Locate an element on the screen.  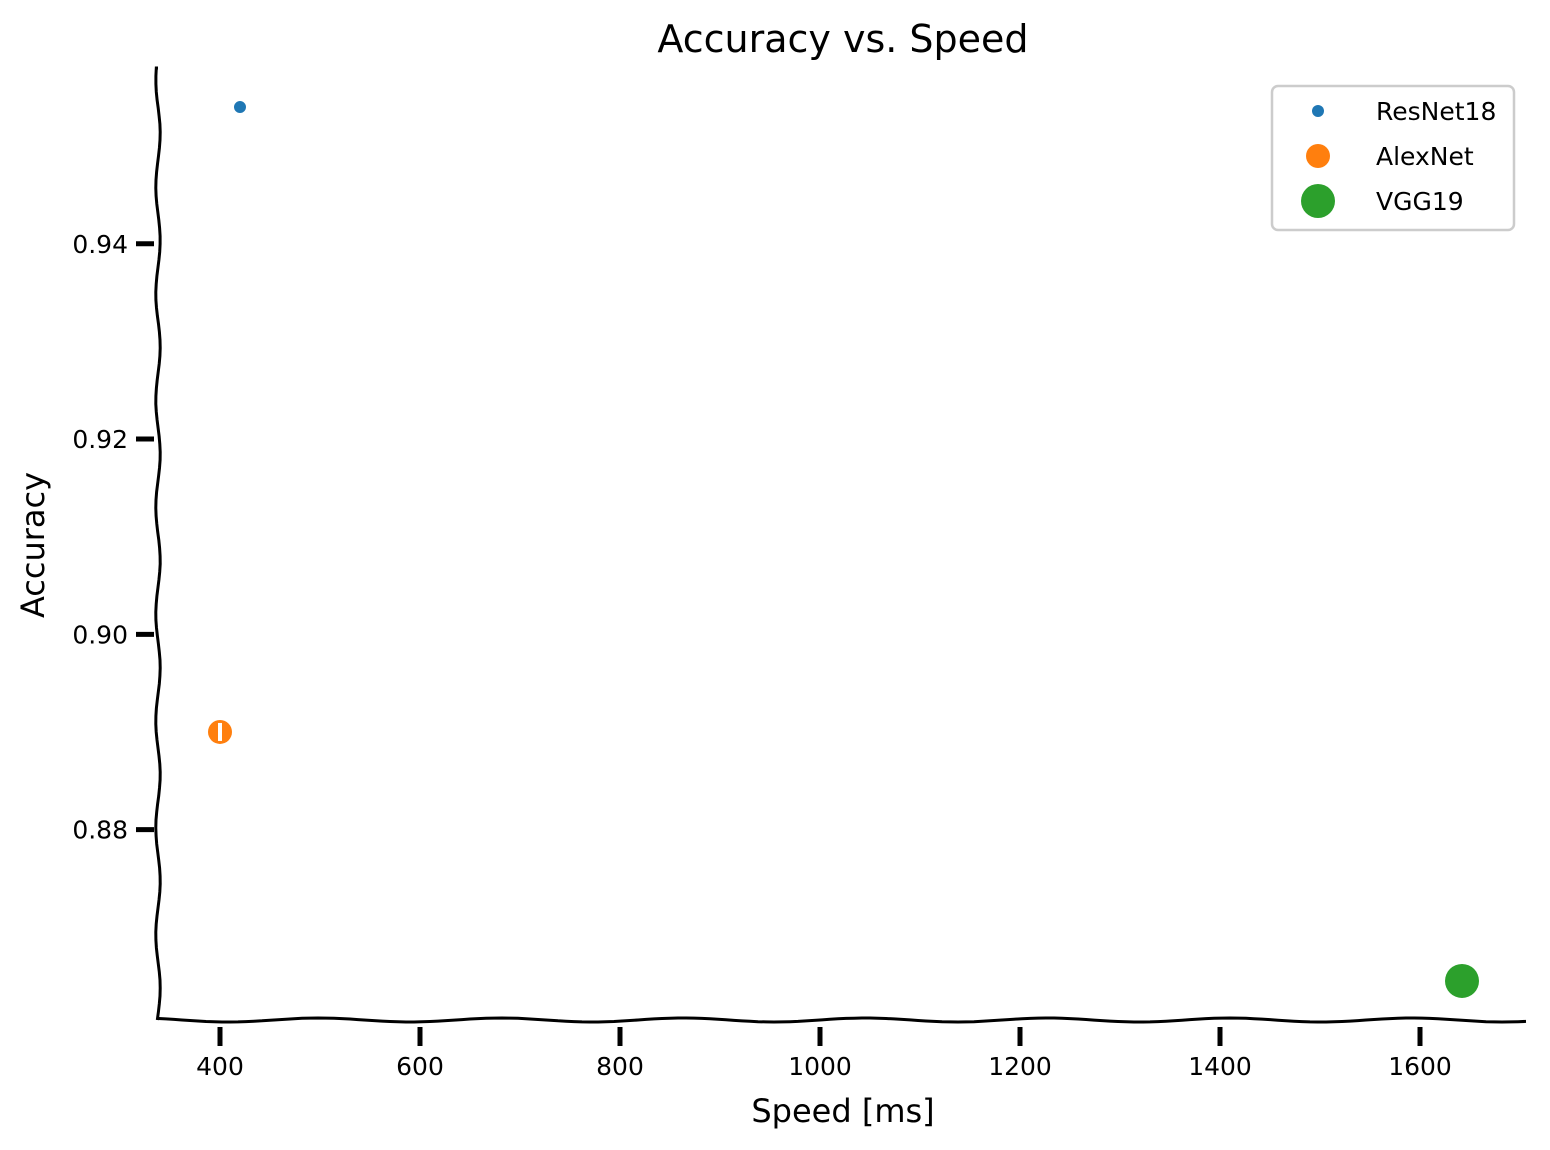
legend: ResNet18 AlexNet VGG19 is located at coordinates (1393, 158).